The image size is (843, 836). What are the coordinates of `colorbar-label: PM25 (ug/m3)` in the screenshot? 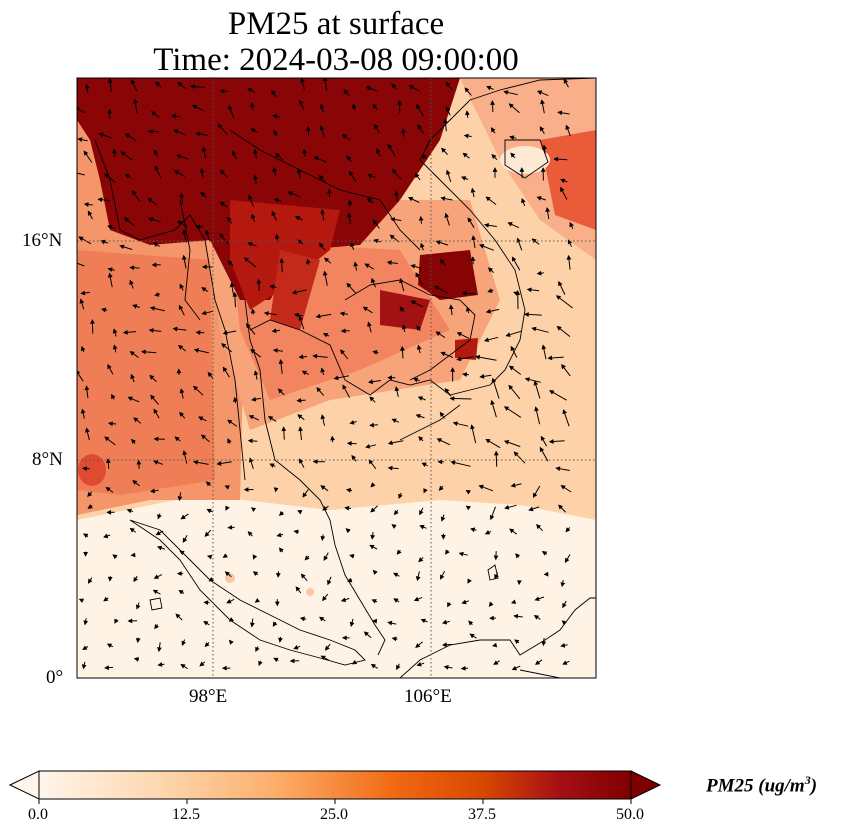 It's located at (761, 785).